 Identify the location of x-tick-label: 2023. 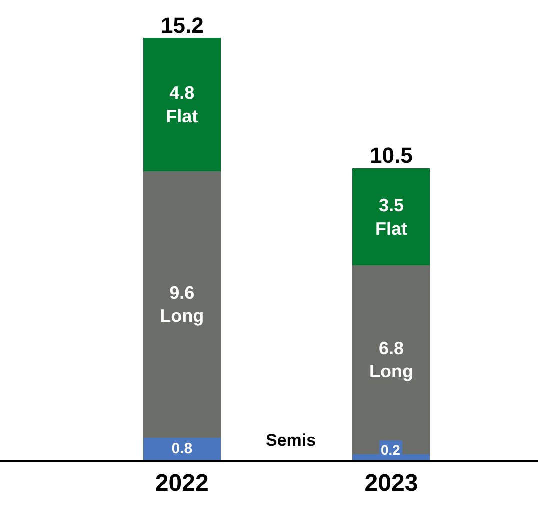
(391, 483).